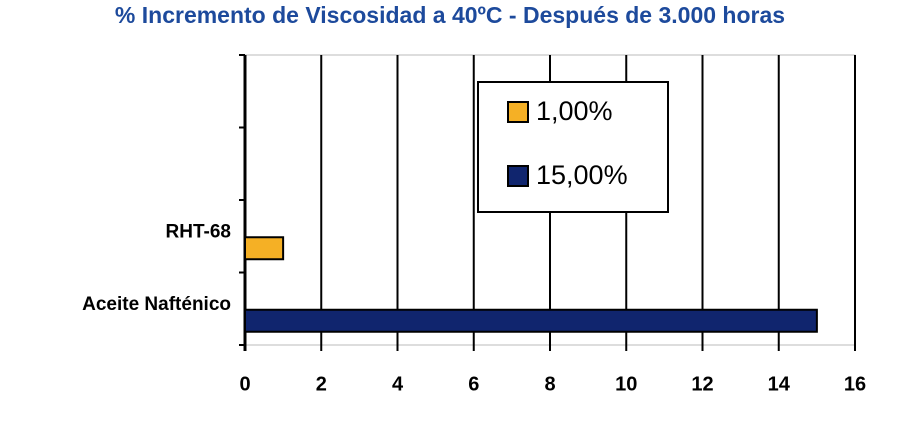  What do you see at coordinates (398, 384) in the screenshot?
I see `x-tick-label: 4` at bounding box center [398, 384].